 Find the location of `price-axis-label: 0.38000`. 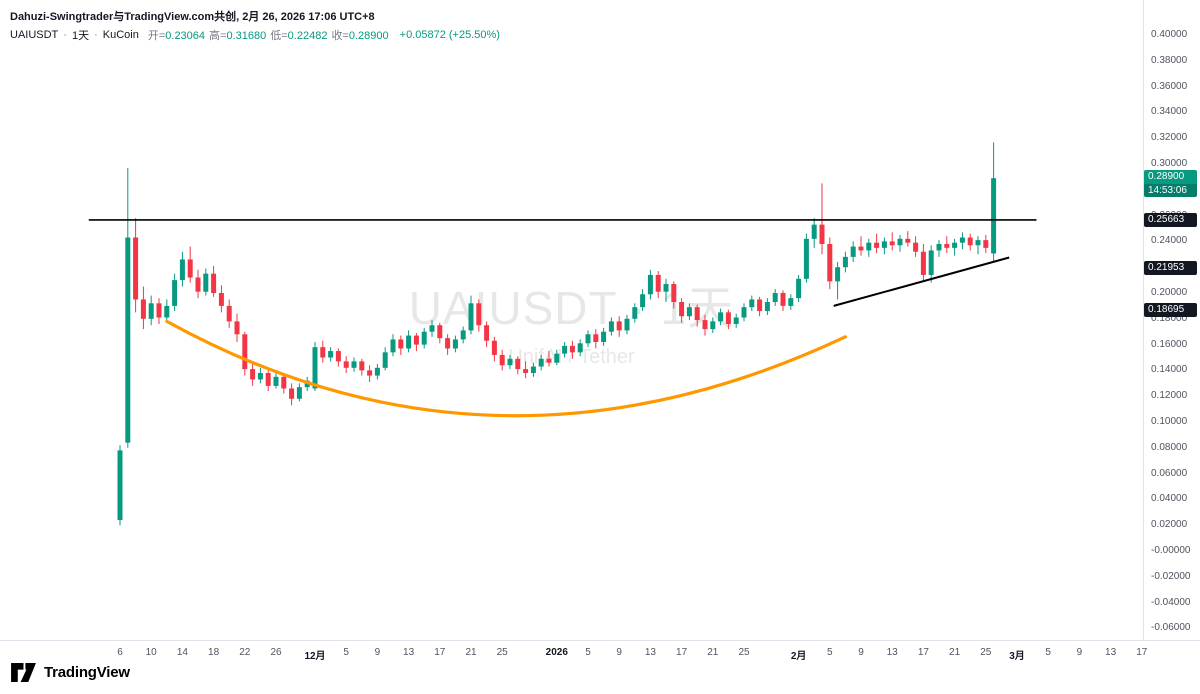

price-axis-label: 0.38000 is located at coordinates (1169, 60).